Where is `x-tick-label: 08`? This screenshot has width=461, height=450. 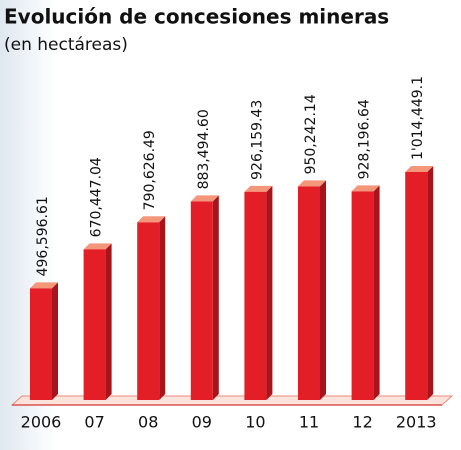
x-tick-label: 08 is located at coordinates (148, 422).